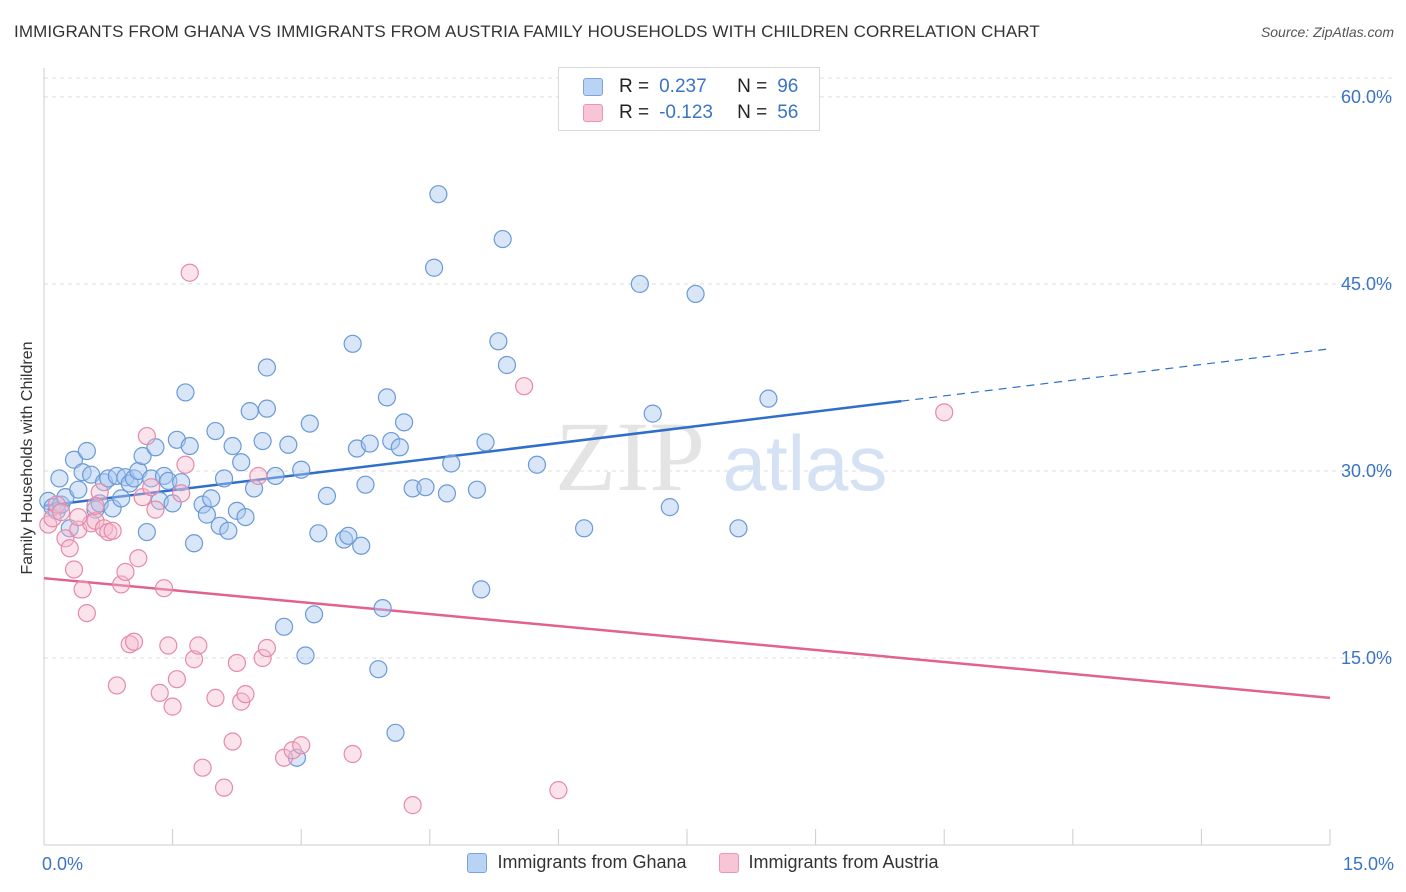 The width and height of the screenshot is (1406, 892). I want to click on legend-r-value-ghana: 0.237, so click(683, 86).